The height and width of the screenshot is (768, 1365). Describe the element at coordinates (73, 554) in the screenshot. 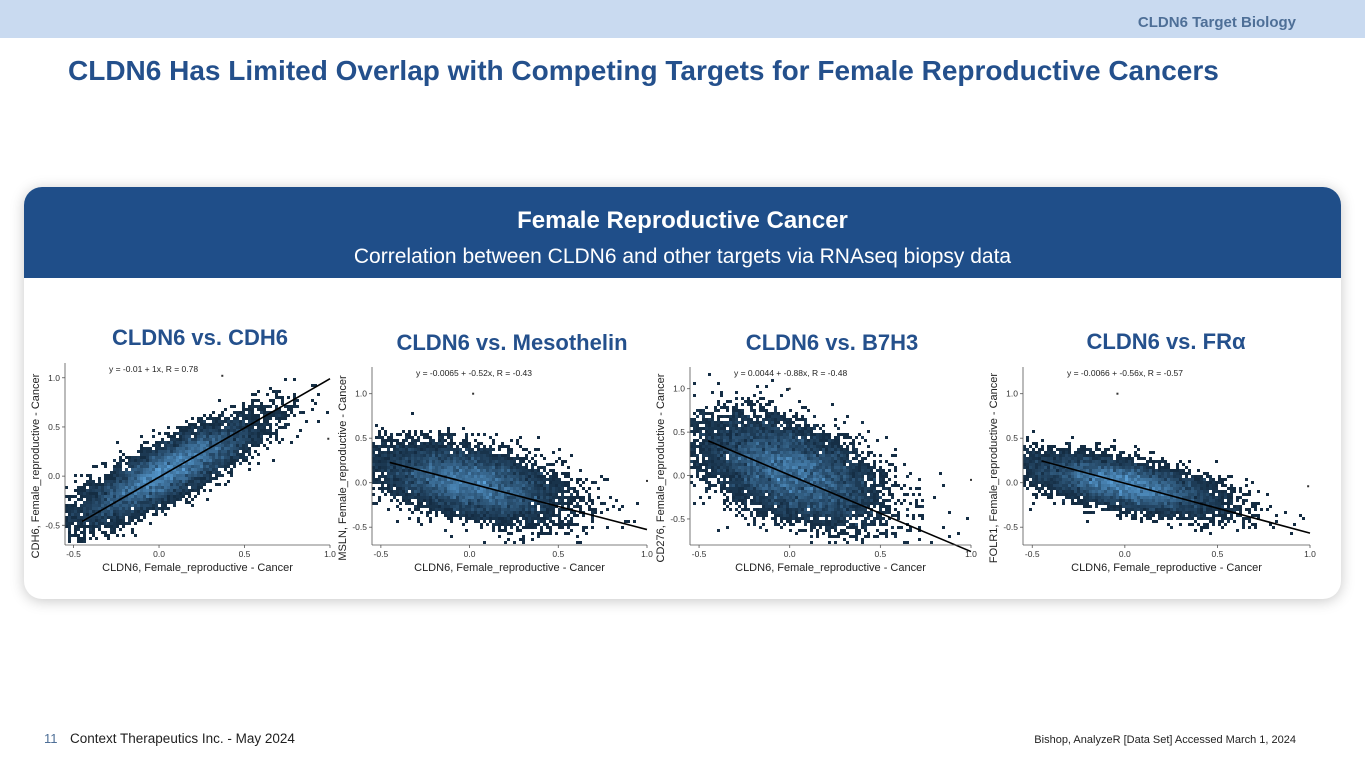

I see `x-tick-label: -0.5` at that location.